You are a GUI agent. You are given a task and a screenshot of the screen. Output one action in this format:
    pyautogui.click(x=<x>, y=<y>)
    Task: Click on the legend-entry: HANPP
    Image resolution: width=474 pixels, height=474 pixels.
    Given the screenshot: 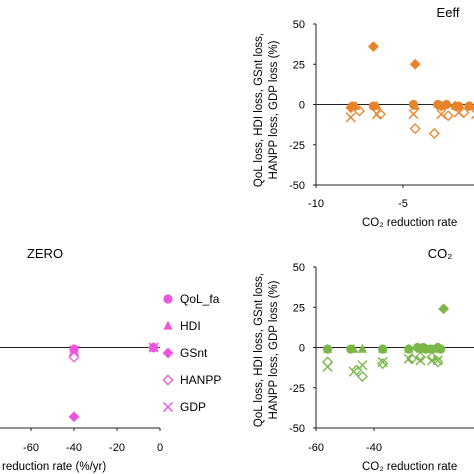 What is the action you would take?
    pyautogui.click(x=200, y=380)
    